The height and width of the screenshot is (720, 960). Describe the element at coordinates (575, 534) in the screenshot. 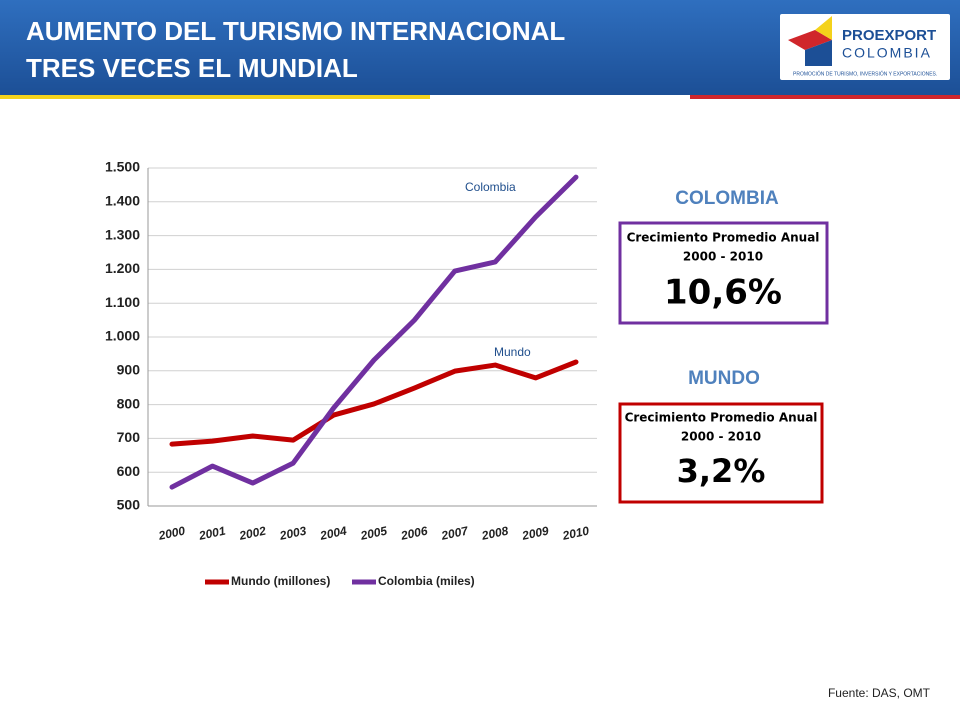

I see `x-tick-label: 2010` at that location.